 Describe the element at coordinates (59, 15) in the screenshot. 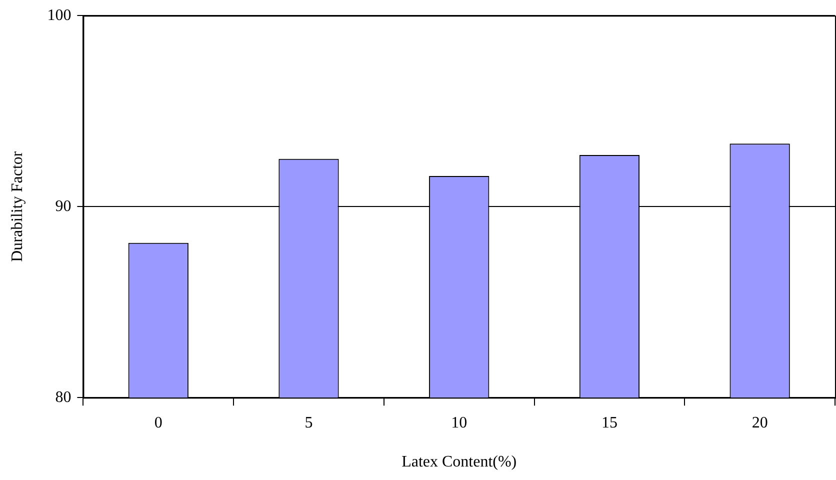

I see `y-tick-label: 100` at that location.